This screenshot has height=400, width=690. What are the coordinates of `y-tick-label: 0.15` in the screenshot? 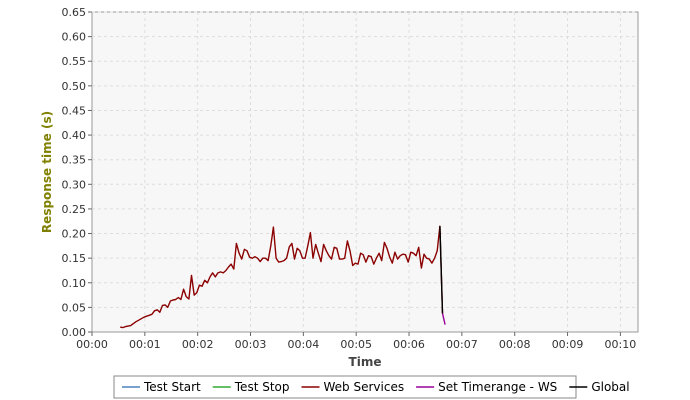 It's located at (74, 258).